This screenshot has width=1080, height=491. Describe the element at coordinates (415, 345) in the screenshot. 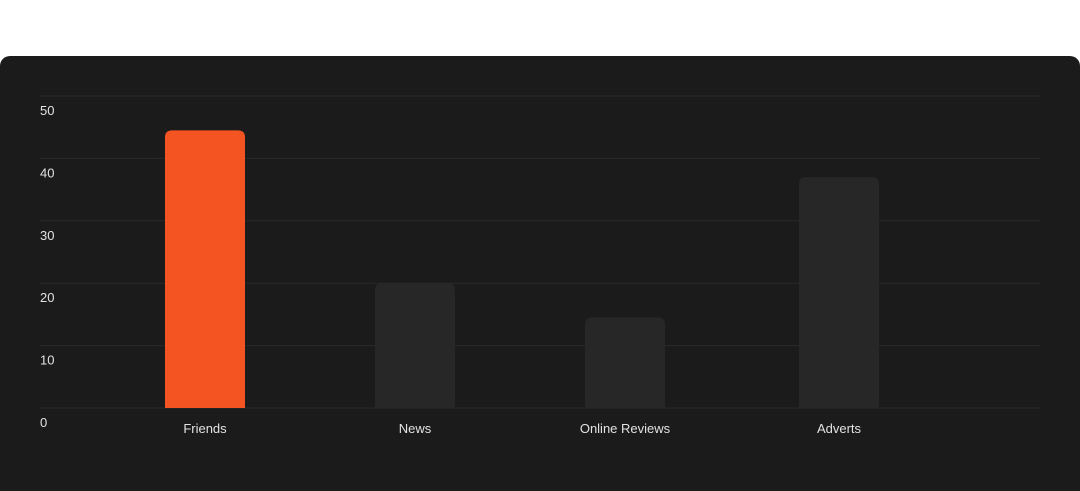

I see `bar-news` at that location.